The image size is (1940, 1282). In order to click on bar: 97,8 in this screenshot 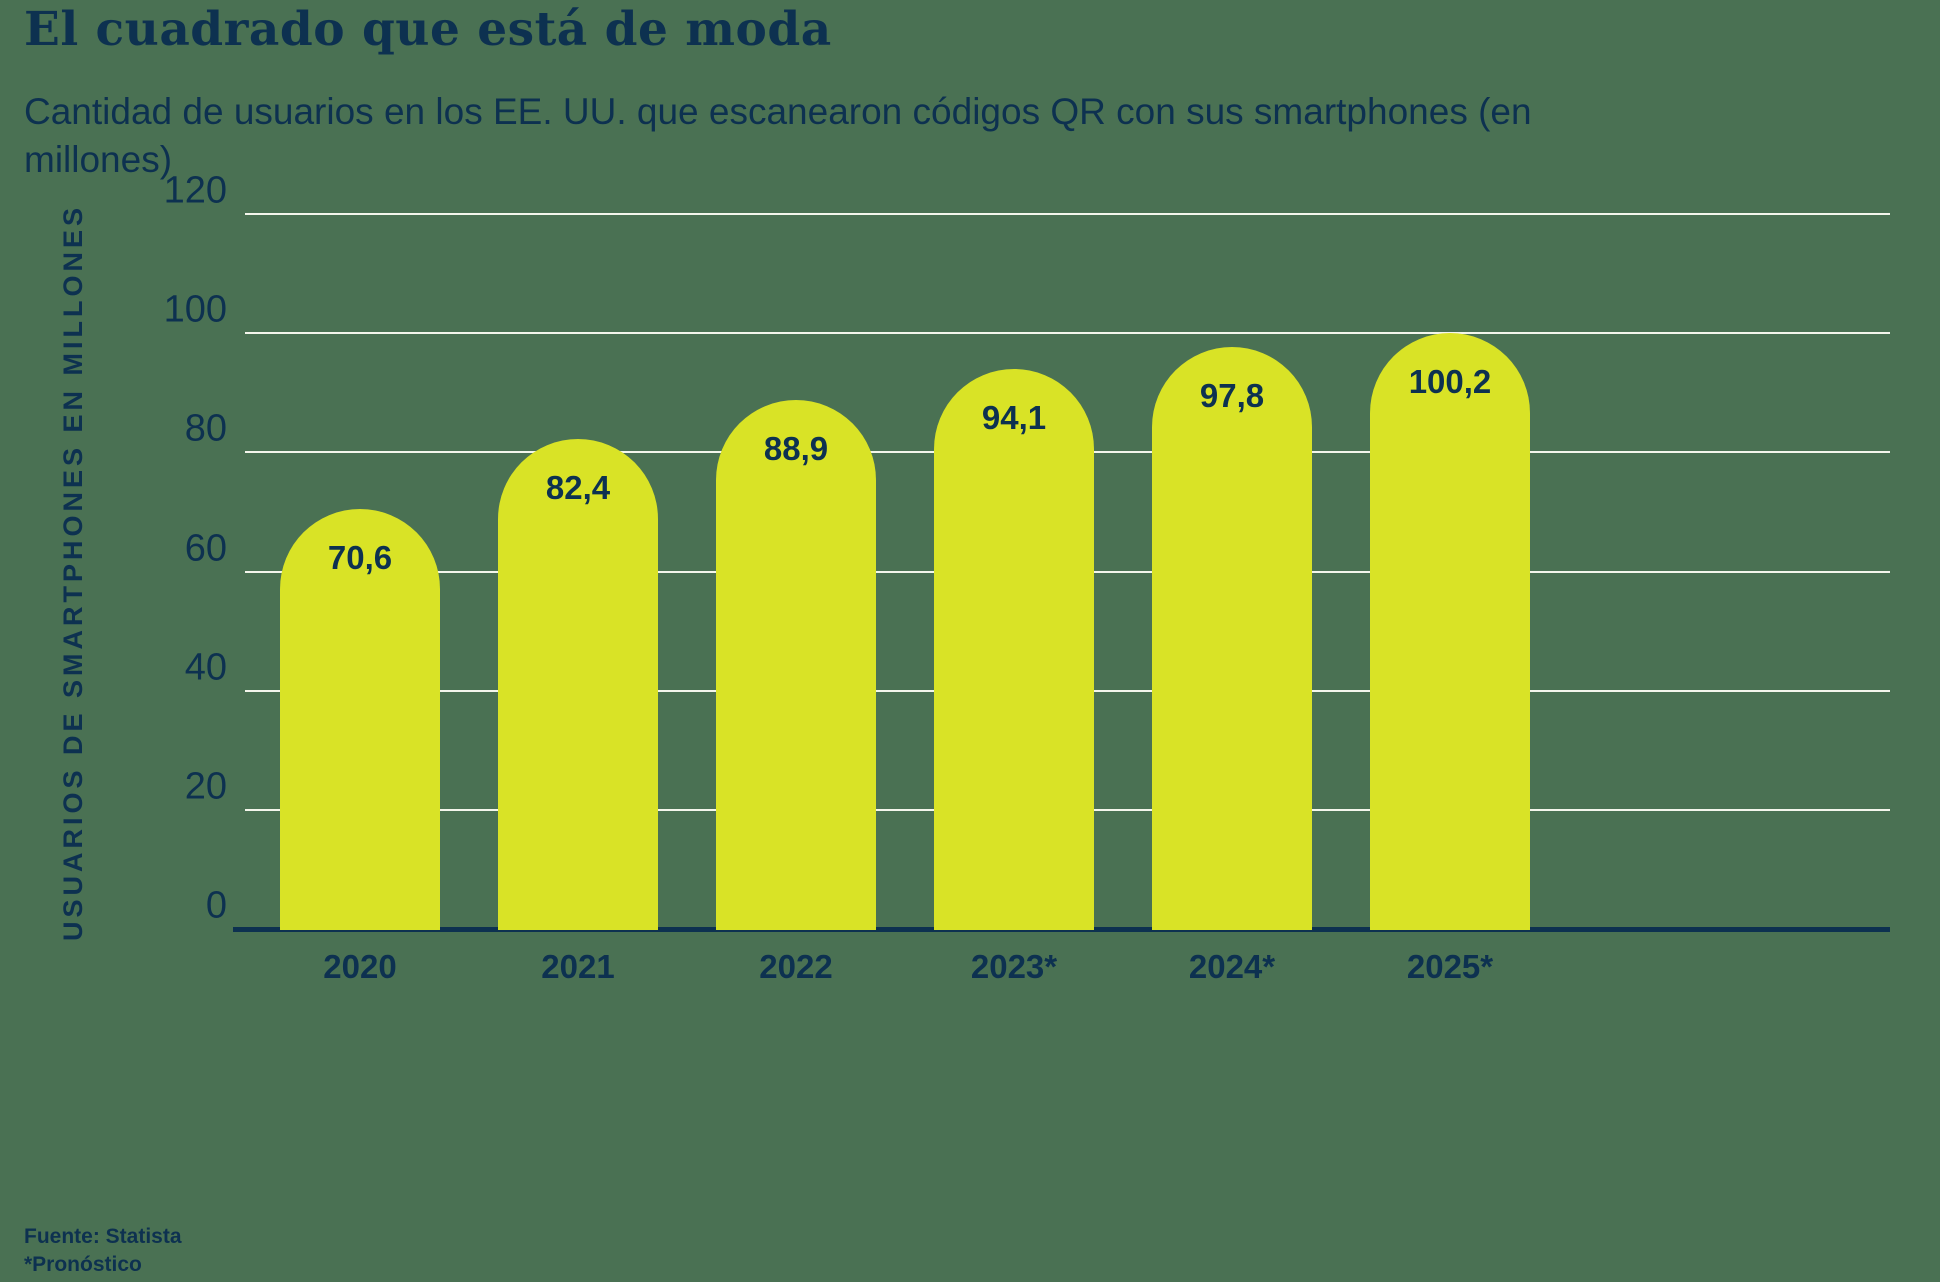, I will do `click(1232, 638)`.